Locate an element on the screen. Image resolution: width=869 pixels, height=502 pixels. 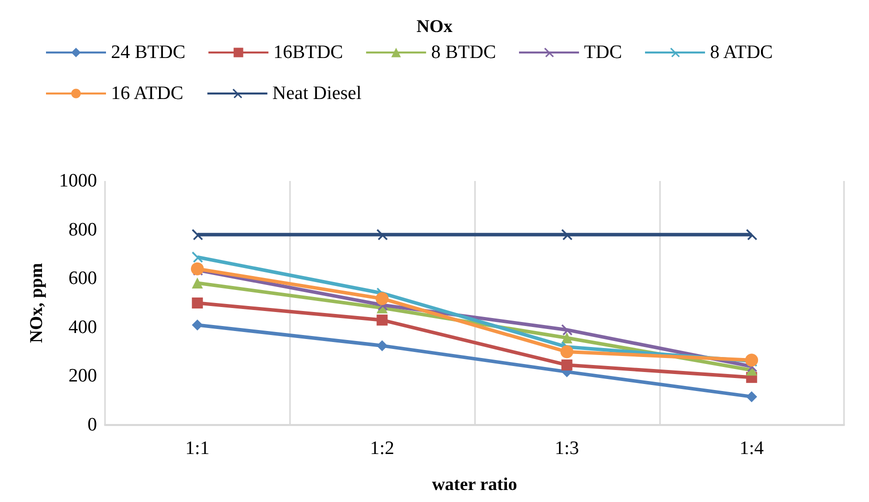
legend-label: 8 ATDC is located at coordinates (741, 52).